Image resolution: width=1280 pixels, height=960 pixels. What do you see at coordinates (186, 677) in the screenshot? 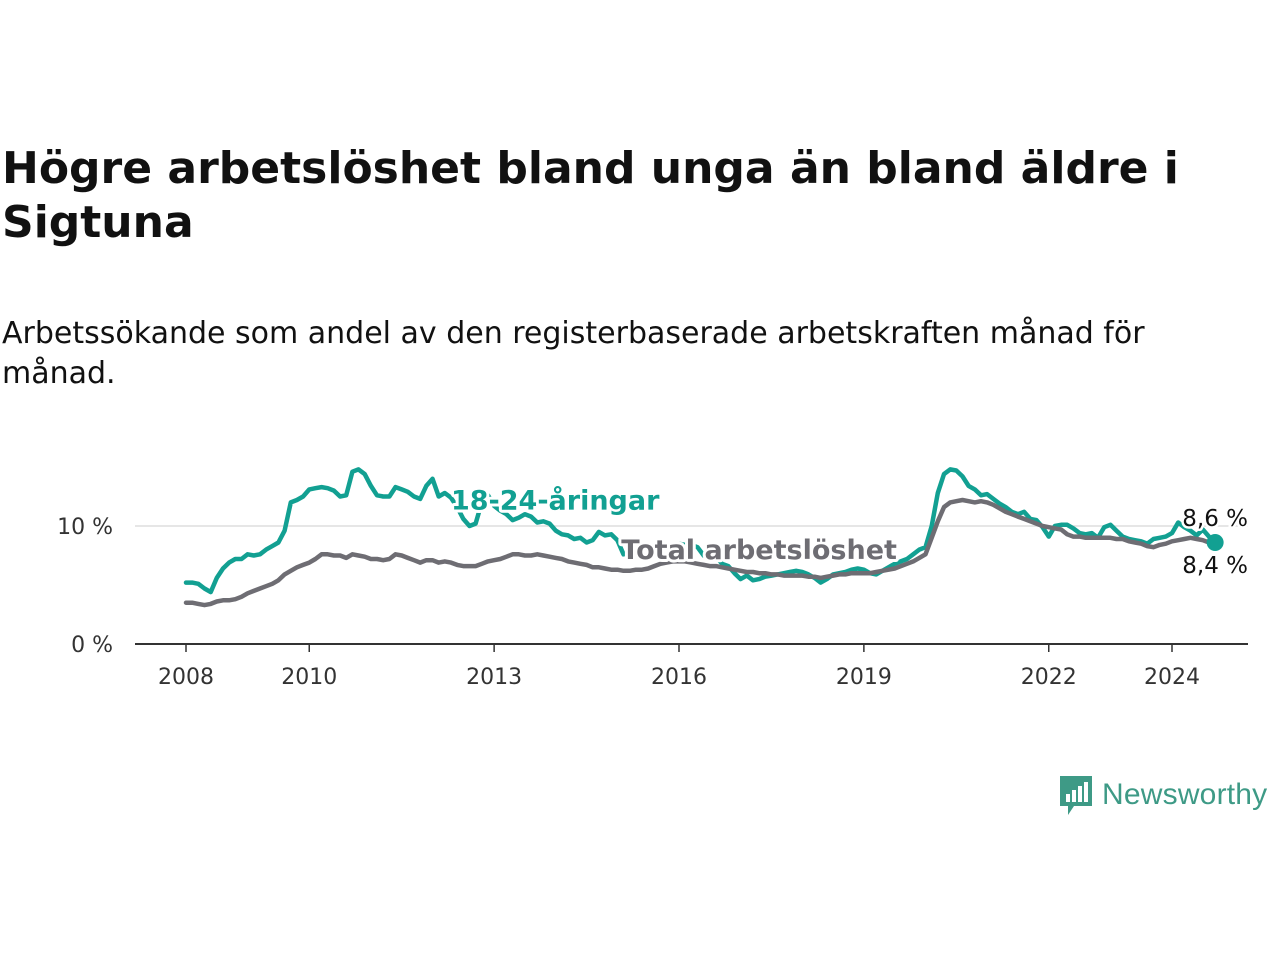
I see `x-tick-label: 2008` at bounding box center [186, 677].